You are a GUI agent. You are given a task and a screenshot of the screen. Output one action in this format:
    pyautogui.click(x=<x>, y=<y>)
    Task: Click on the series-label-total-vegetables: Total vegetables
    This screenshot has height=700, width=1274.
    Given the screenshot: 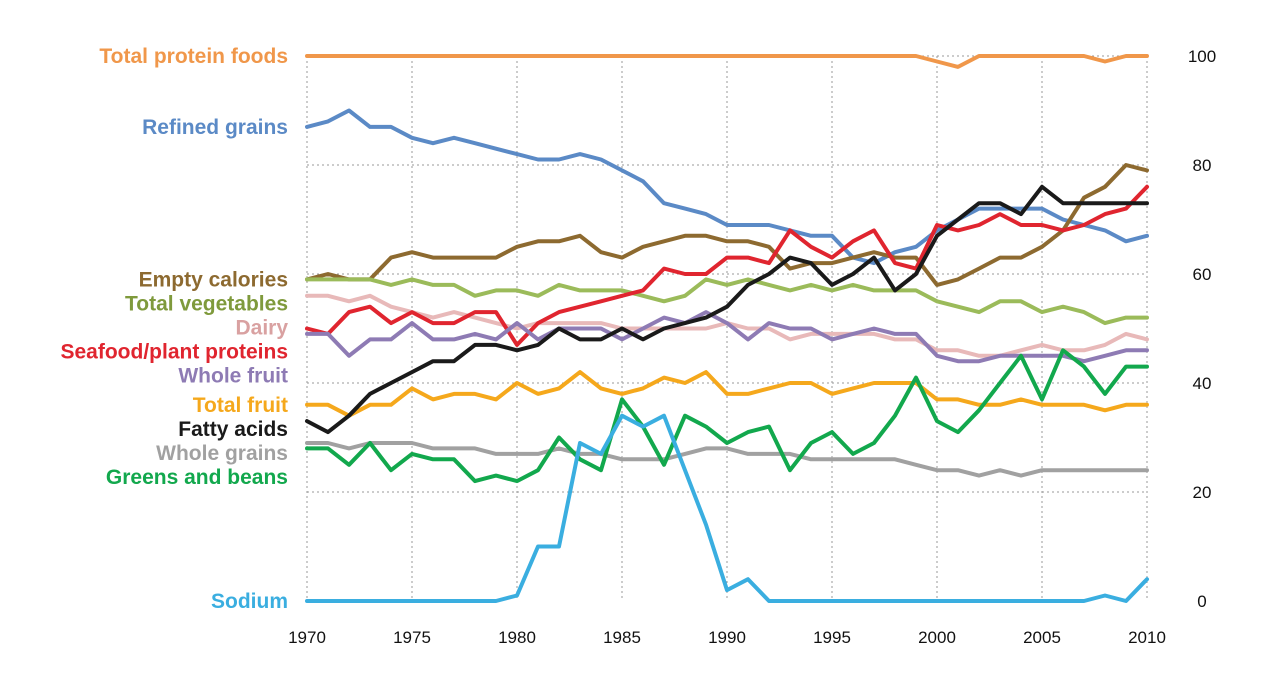 What is the action you would take?
    pyautogui.click(x=206, y=303)
    